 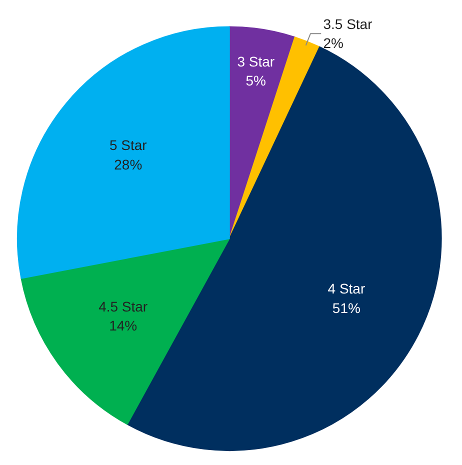 I want to click on slice-label: 5 Star, so click(x=128, y=145).